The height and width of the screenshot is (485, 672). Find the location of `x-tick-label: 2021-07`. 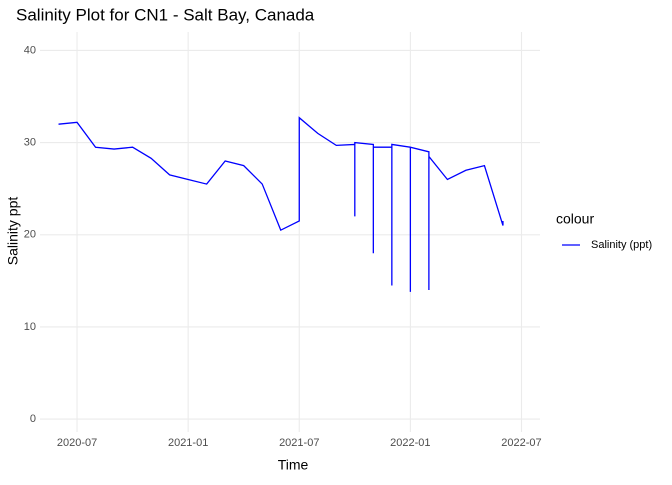

x-tick-label: 2021-07 is located at coordinates (299, 443).